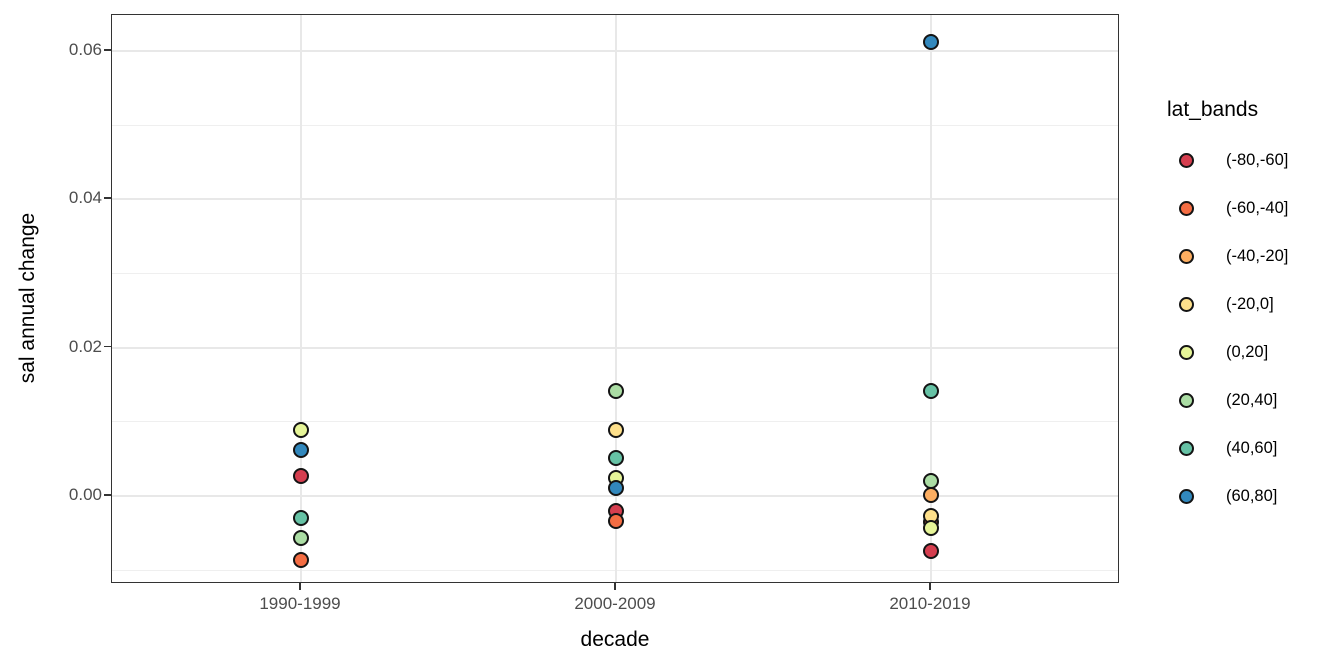  What do you see at coordinates (1225, 208) in the screenshot?
I see `legend-item: (-60,-40]` at bounding box center [1225, 208].